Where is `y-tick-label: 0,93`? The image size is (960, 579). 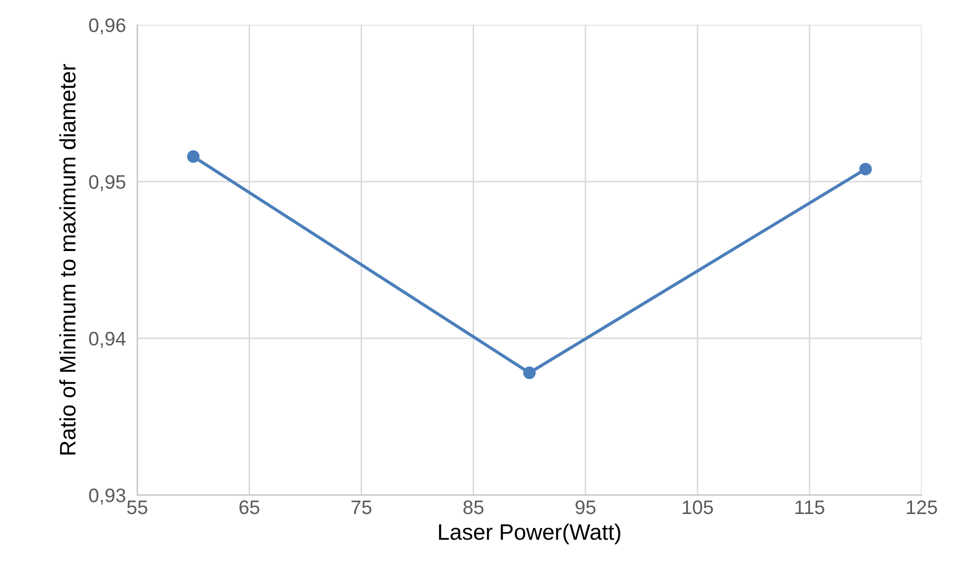
y-tick-label: 0,93 is located at coordinates (107, 496).